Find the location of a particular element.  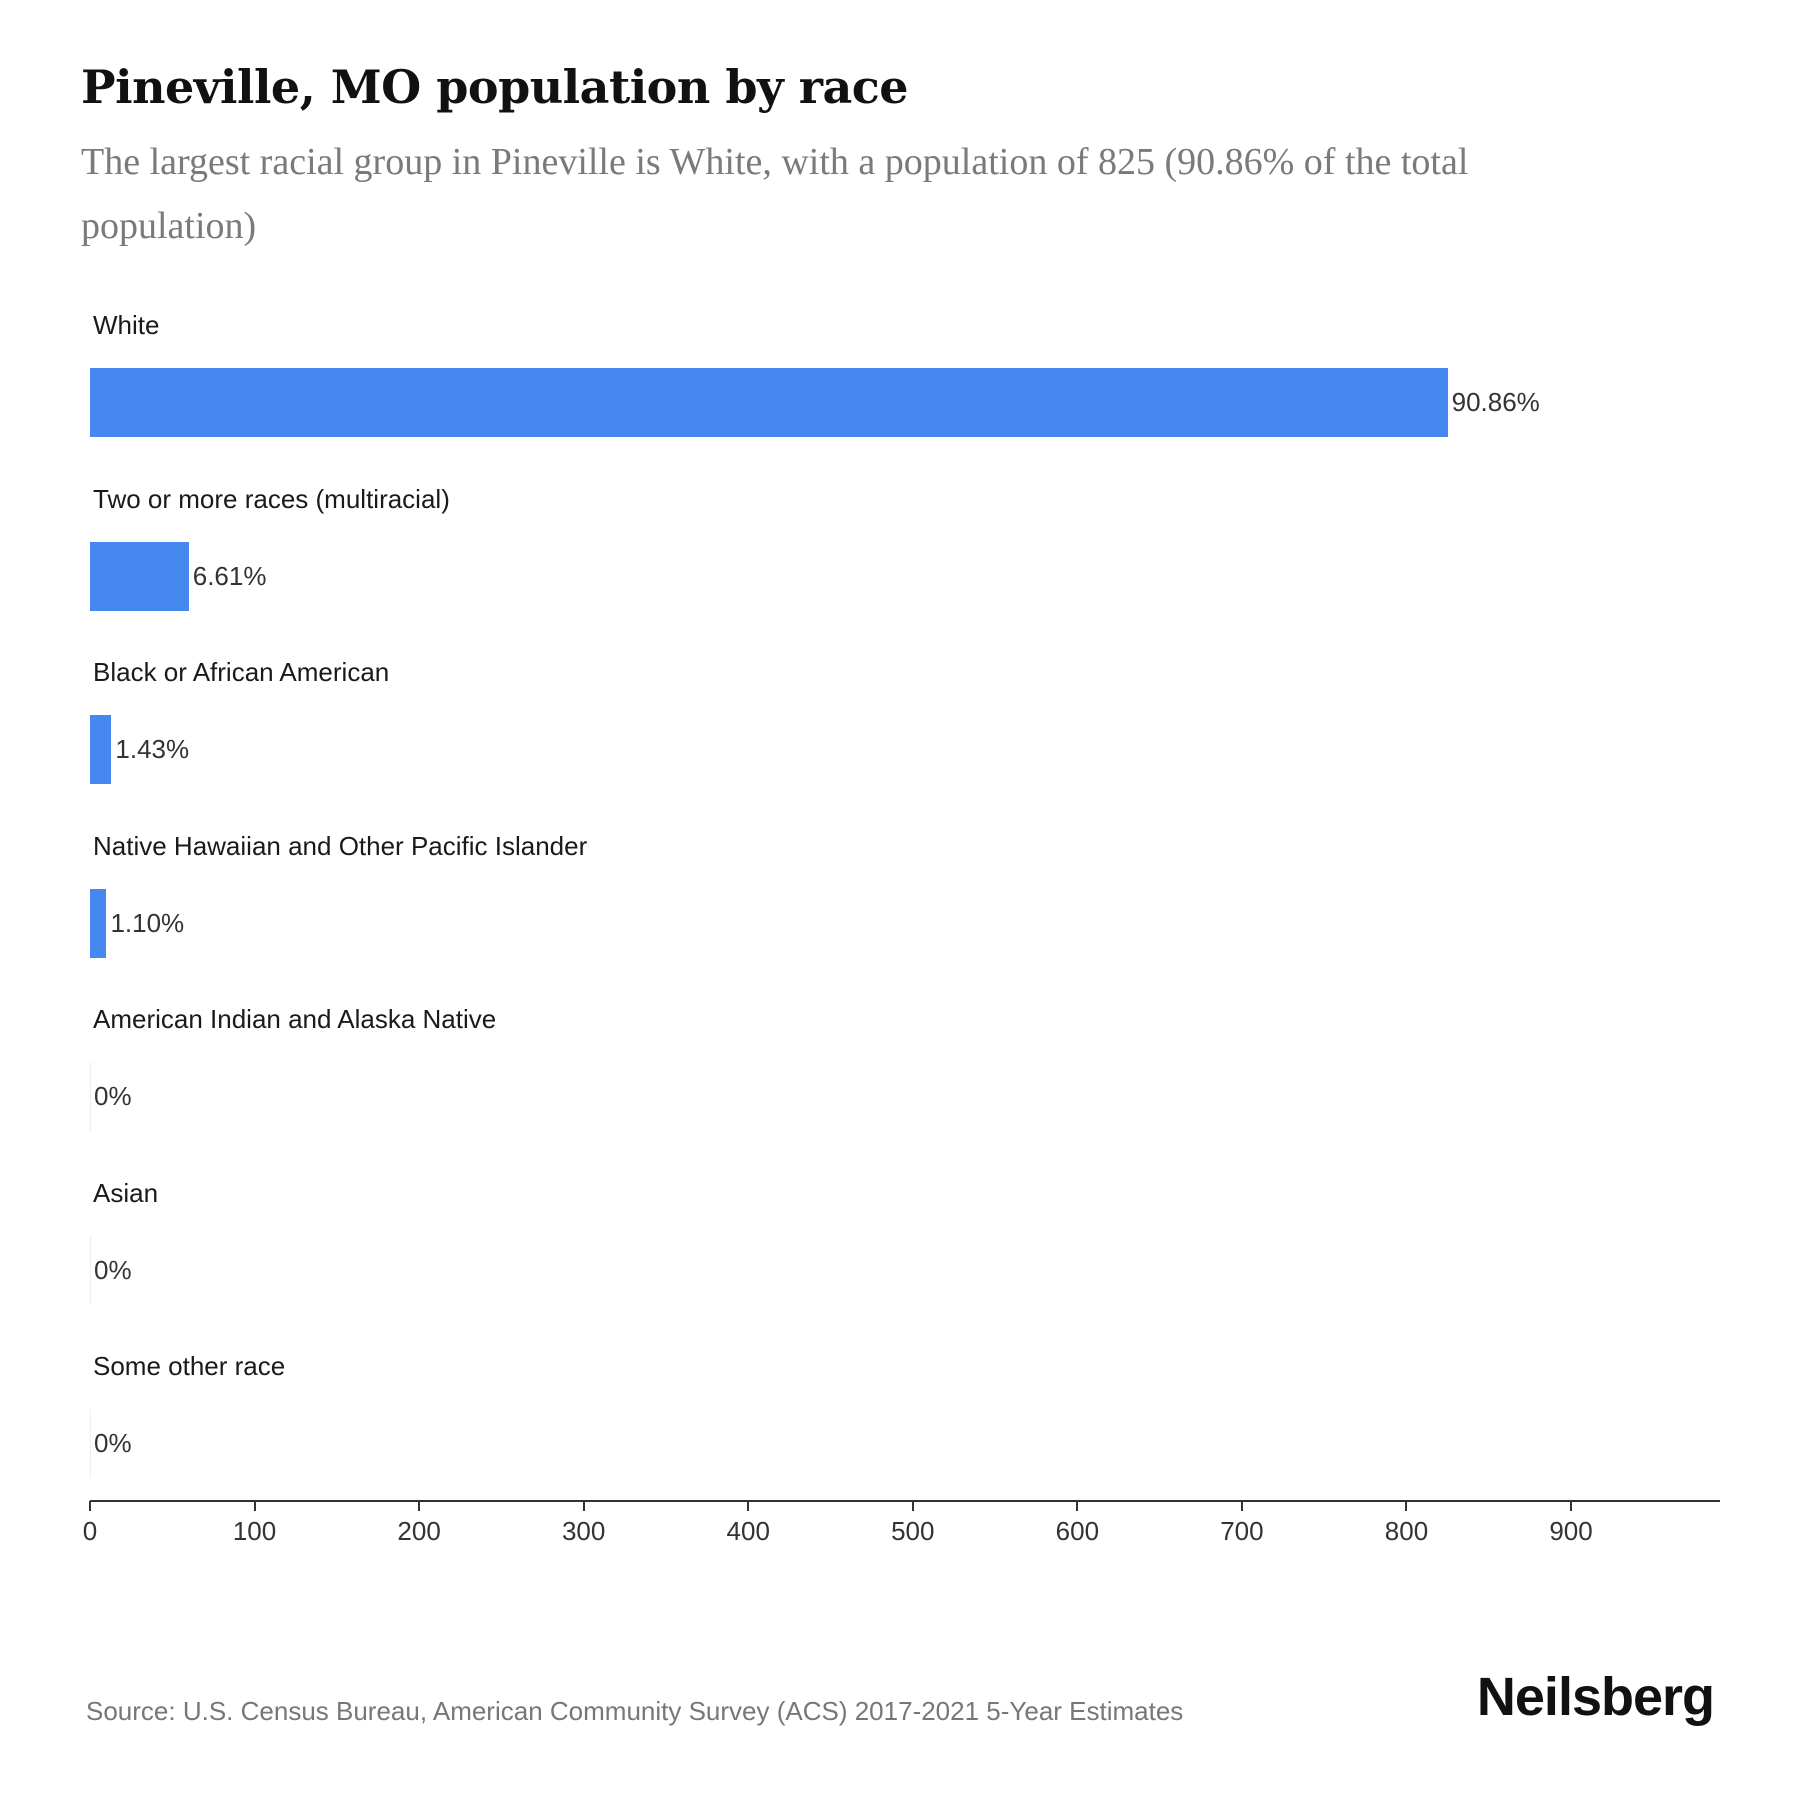

x-axis-tick-label: 400 is located at coordinates (748, 1531).